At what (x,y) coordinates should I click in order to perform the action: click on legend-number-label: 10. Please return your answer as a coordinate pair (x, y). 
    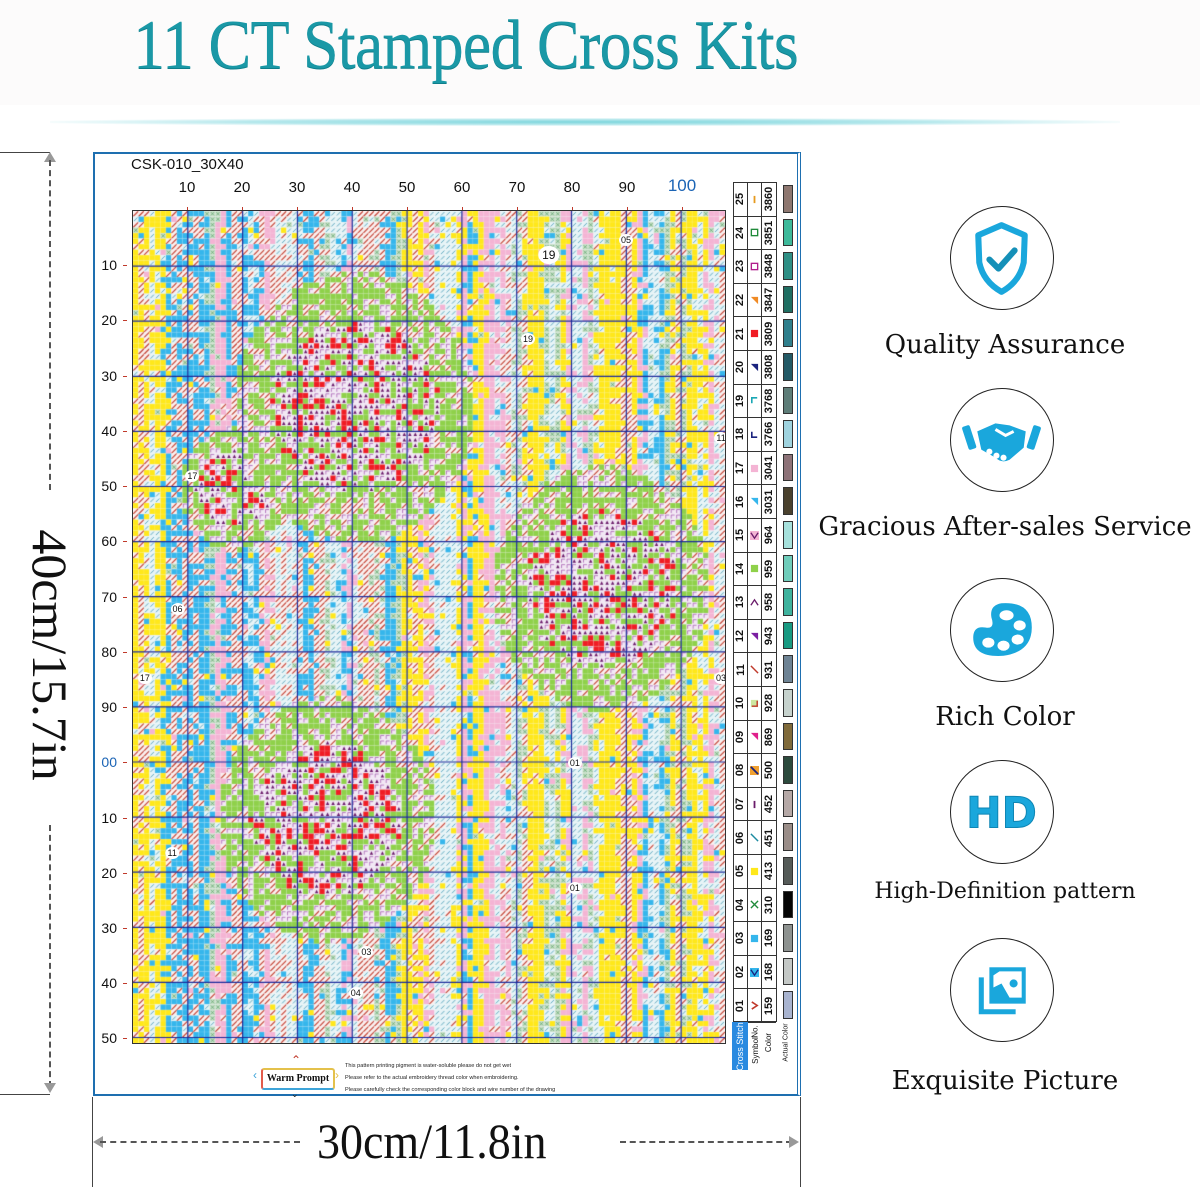
    Looking at the image, I should click on (740, 703).